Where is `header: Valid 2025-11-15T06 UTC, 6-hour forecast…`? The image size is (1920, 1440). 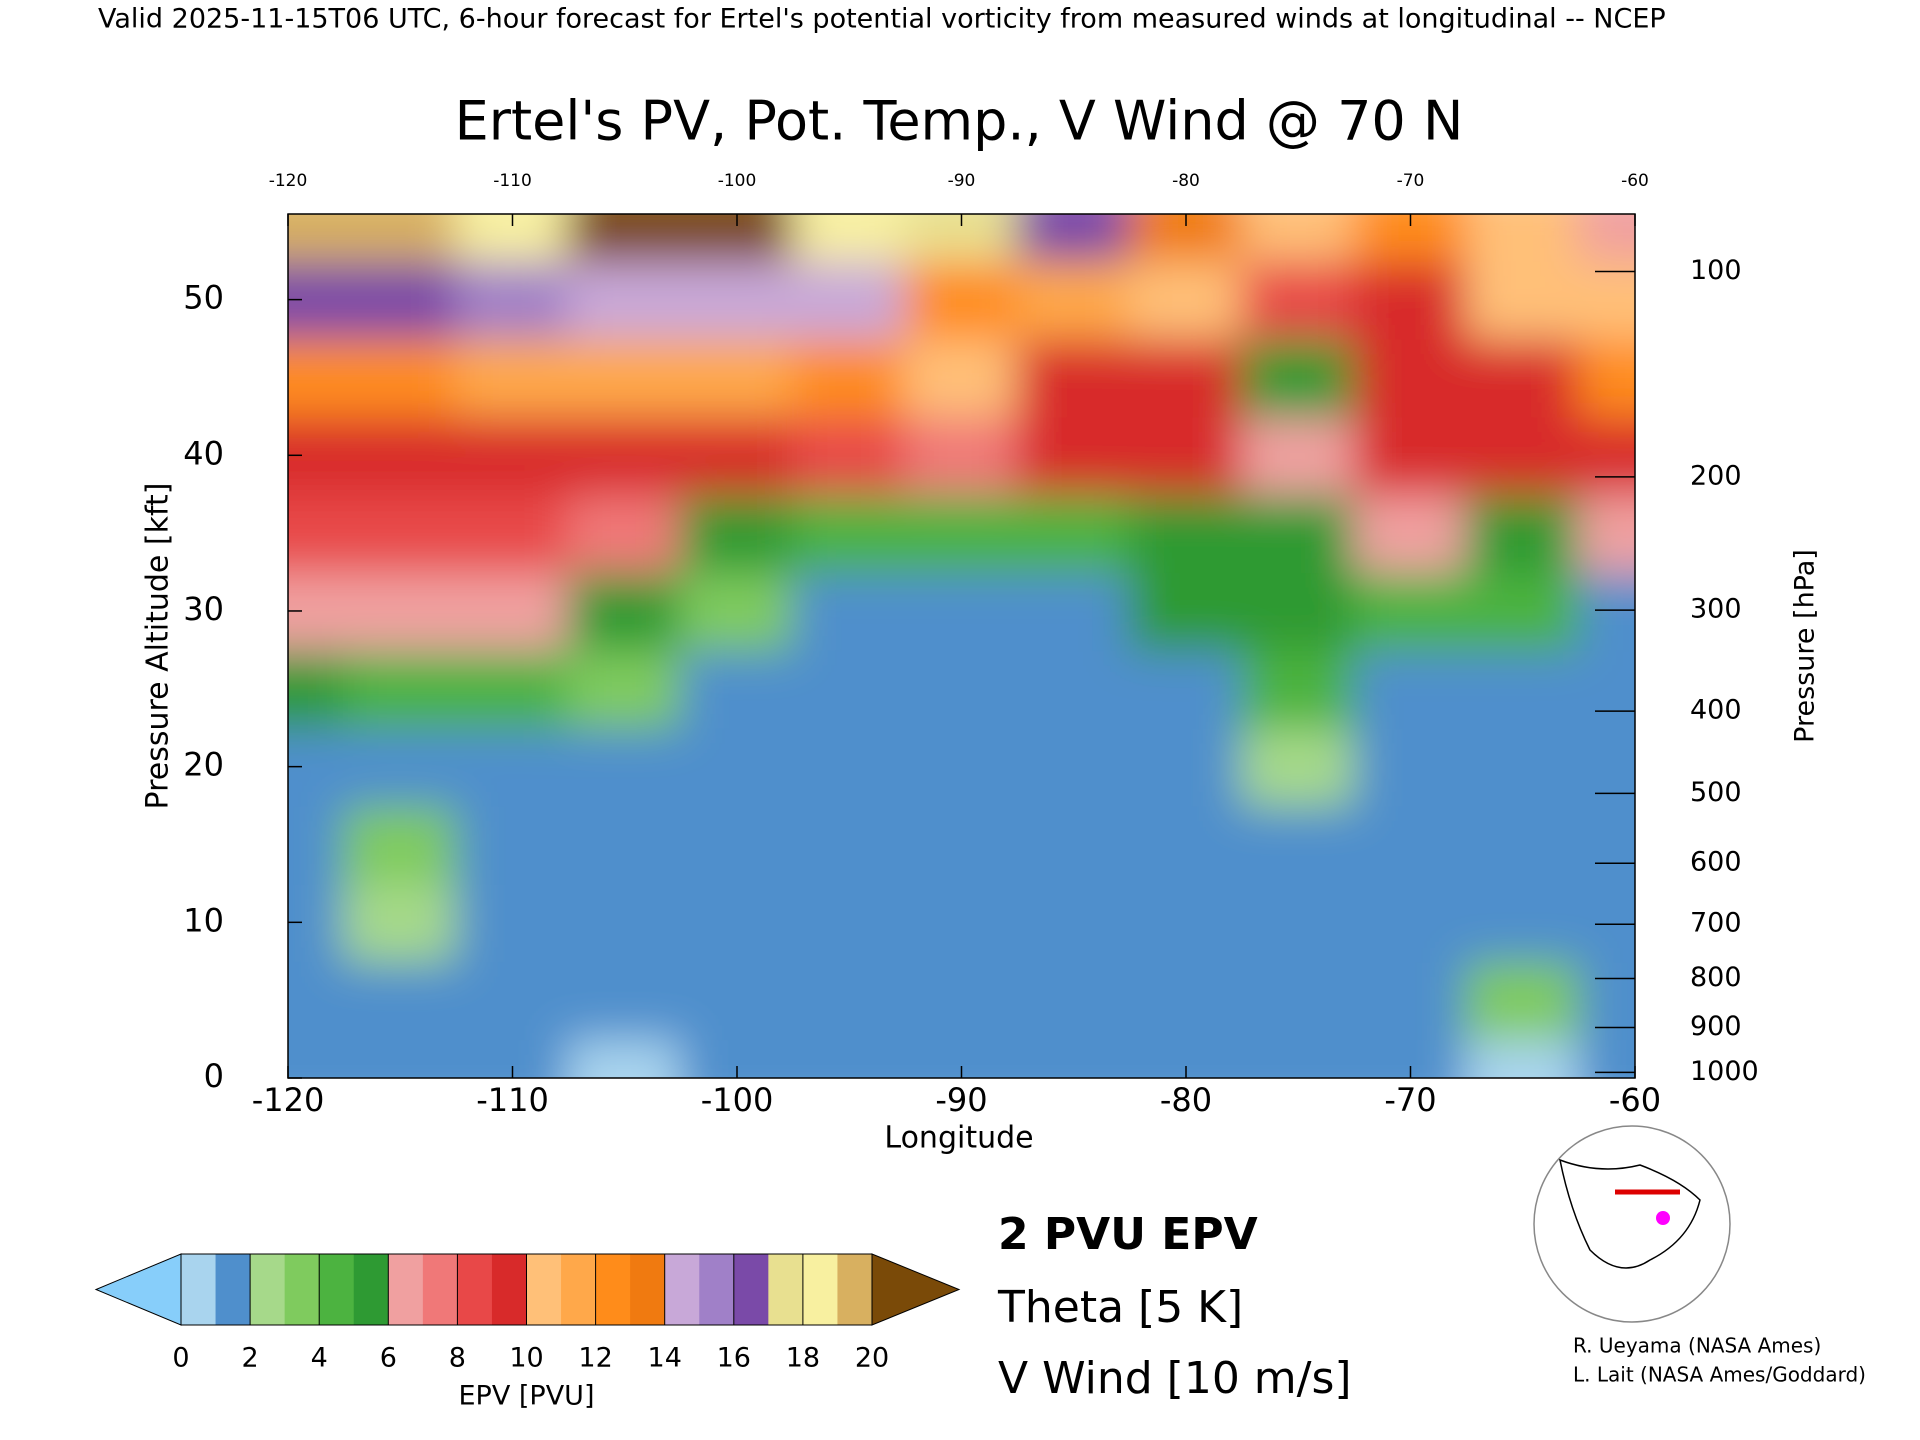 header: Valid 2025-11-15T06 UTC, 6-hour forecast… is located at coordinates (882, 19).